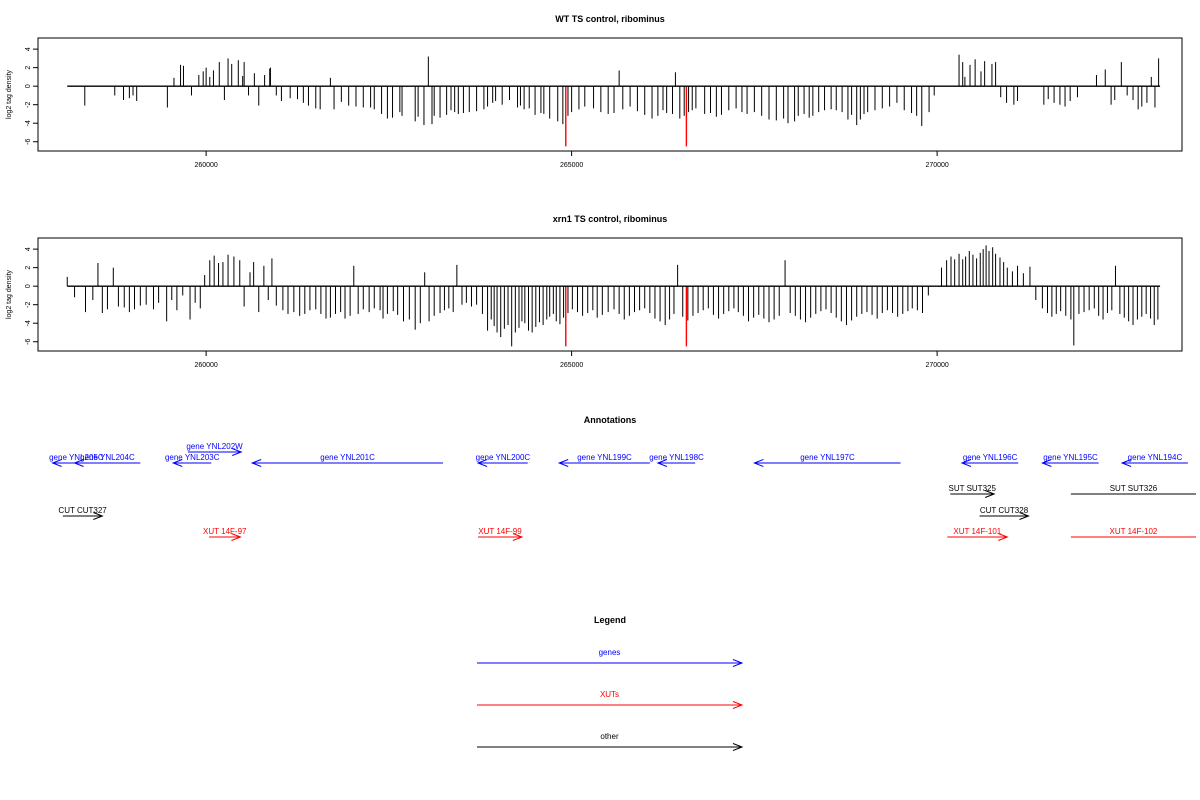 The height and width of the screenshot is (800, 1200). Describe the element at coordinates (610, 19) in the screenshot. I see `panel-title: WT TS control, ribominus` at that location.